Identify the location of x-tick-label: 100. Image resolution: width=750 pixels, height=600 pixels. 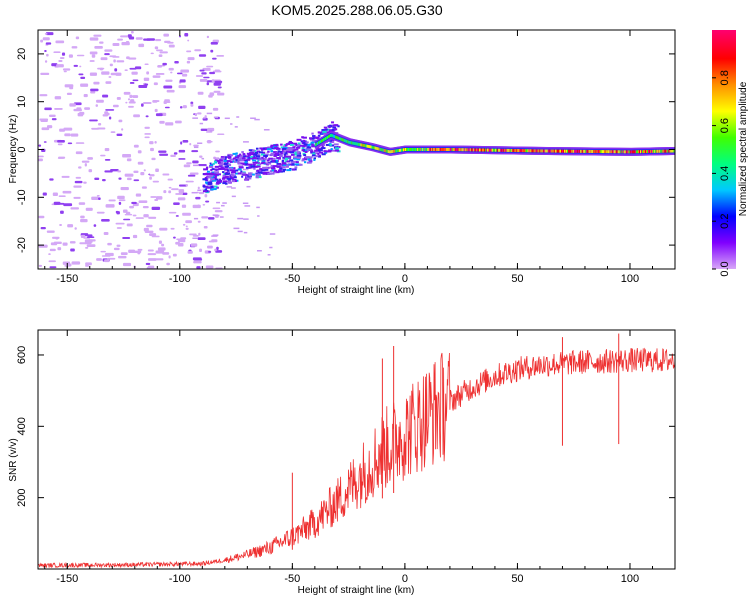
(630, 579).